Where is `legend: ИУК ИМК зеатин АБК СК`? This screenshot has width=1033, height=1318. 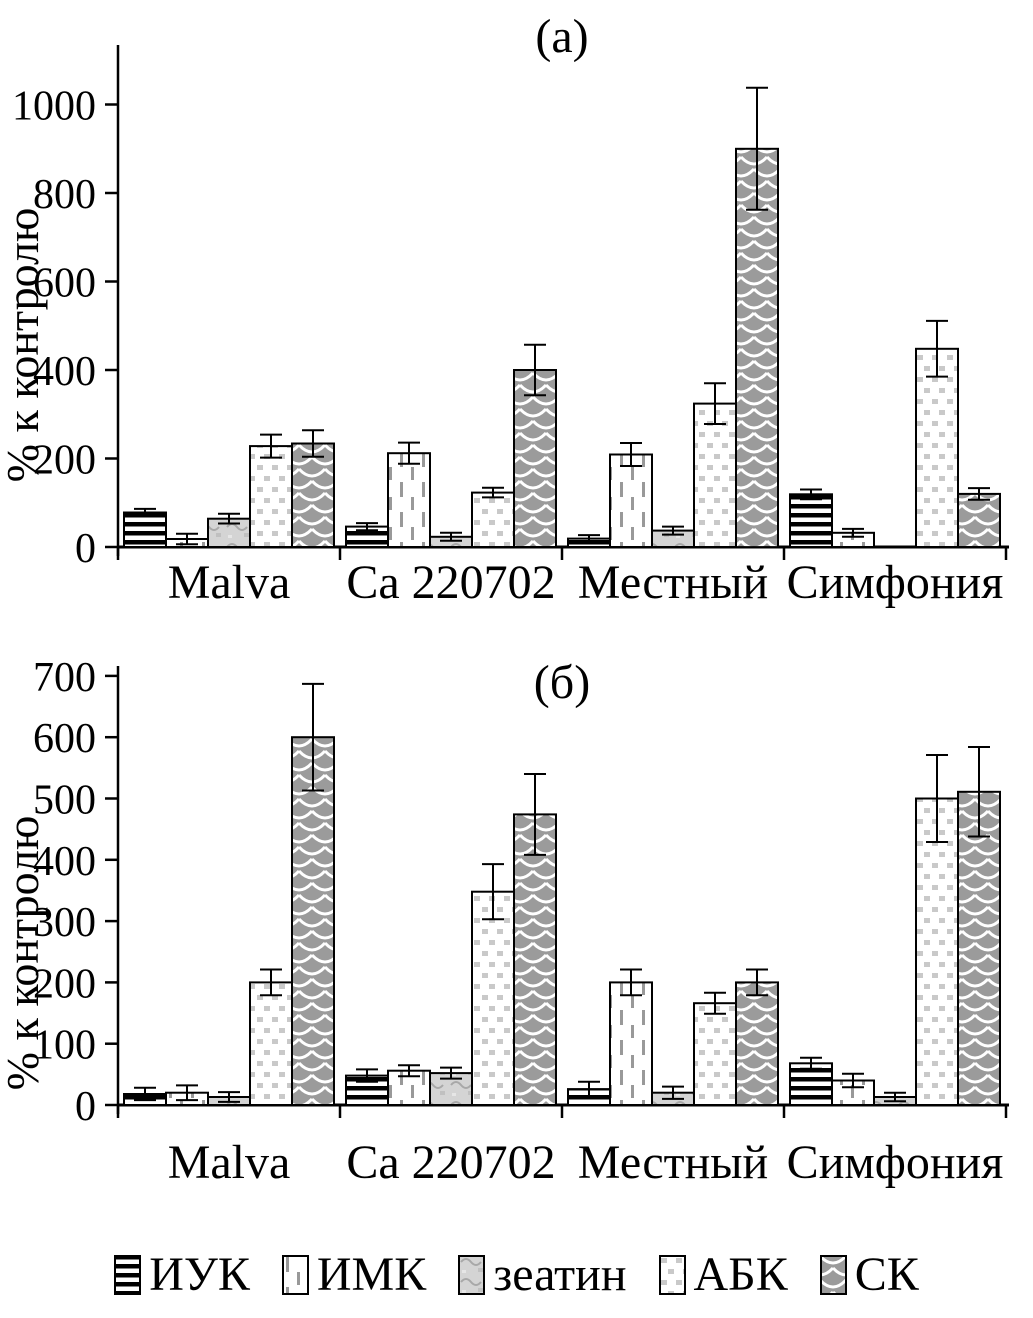 legend: ИУК ИМК зеатин АБК СК is located at coordinates (516, 1275).